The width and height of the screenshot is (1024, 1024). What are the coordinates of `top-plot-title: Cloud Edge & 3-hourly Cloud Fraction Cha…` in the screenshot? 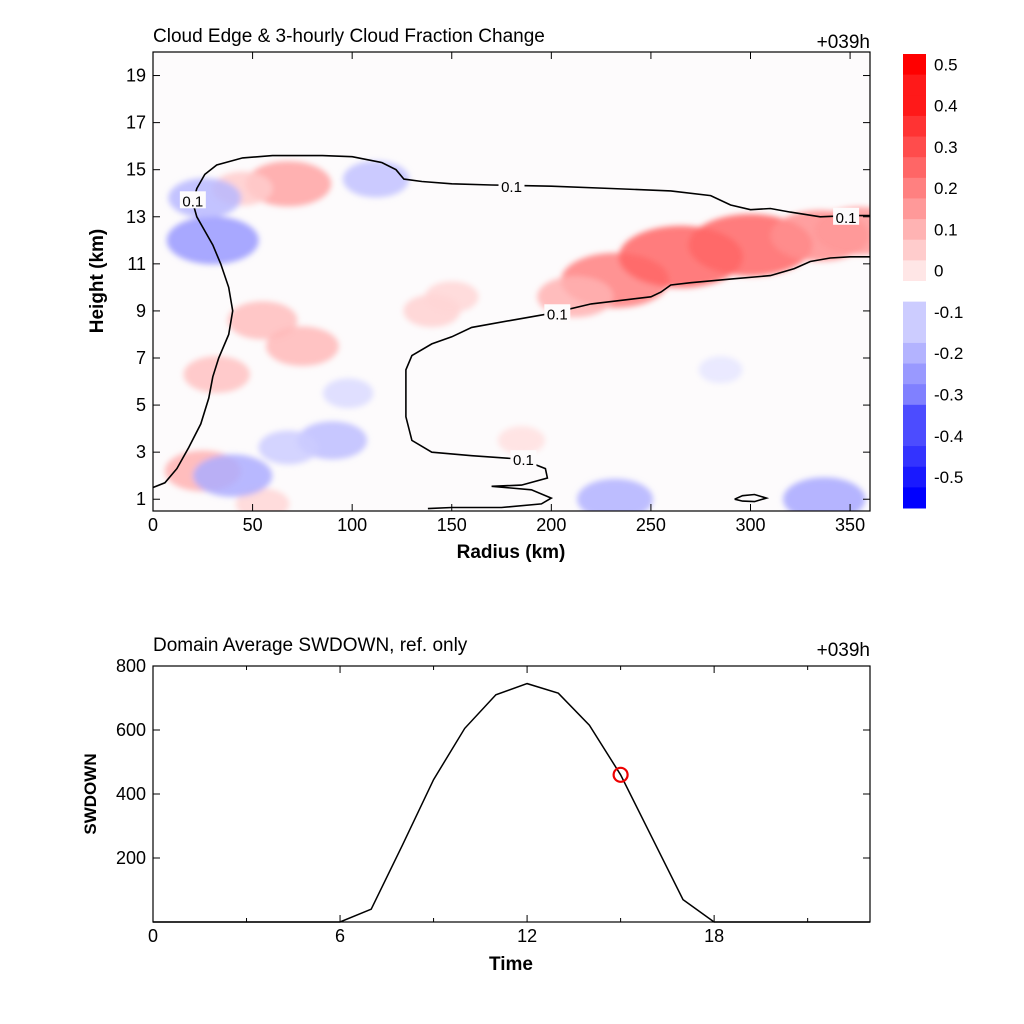 It's located at (349, 36).